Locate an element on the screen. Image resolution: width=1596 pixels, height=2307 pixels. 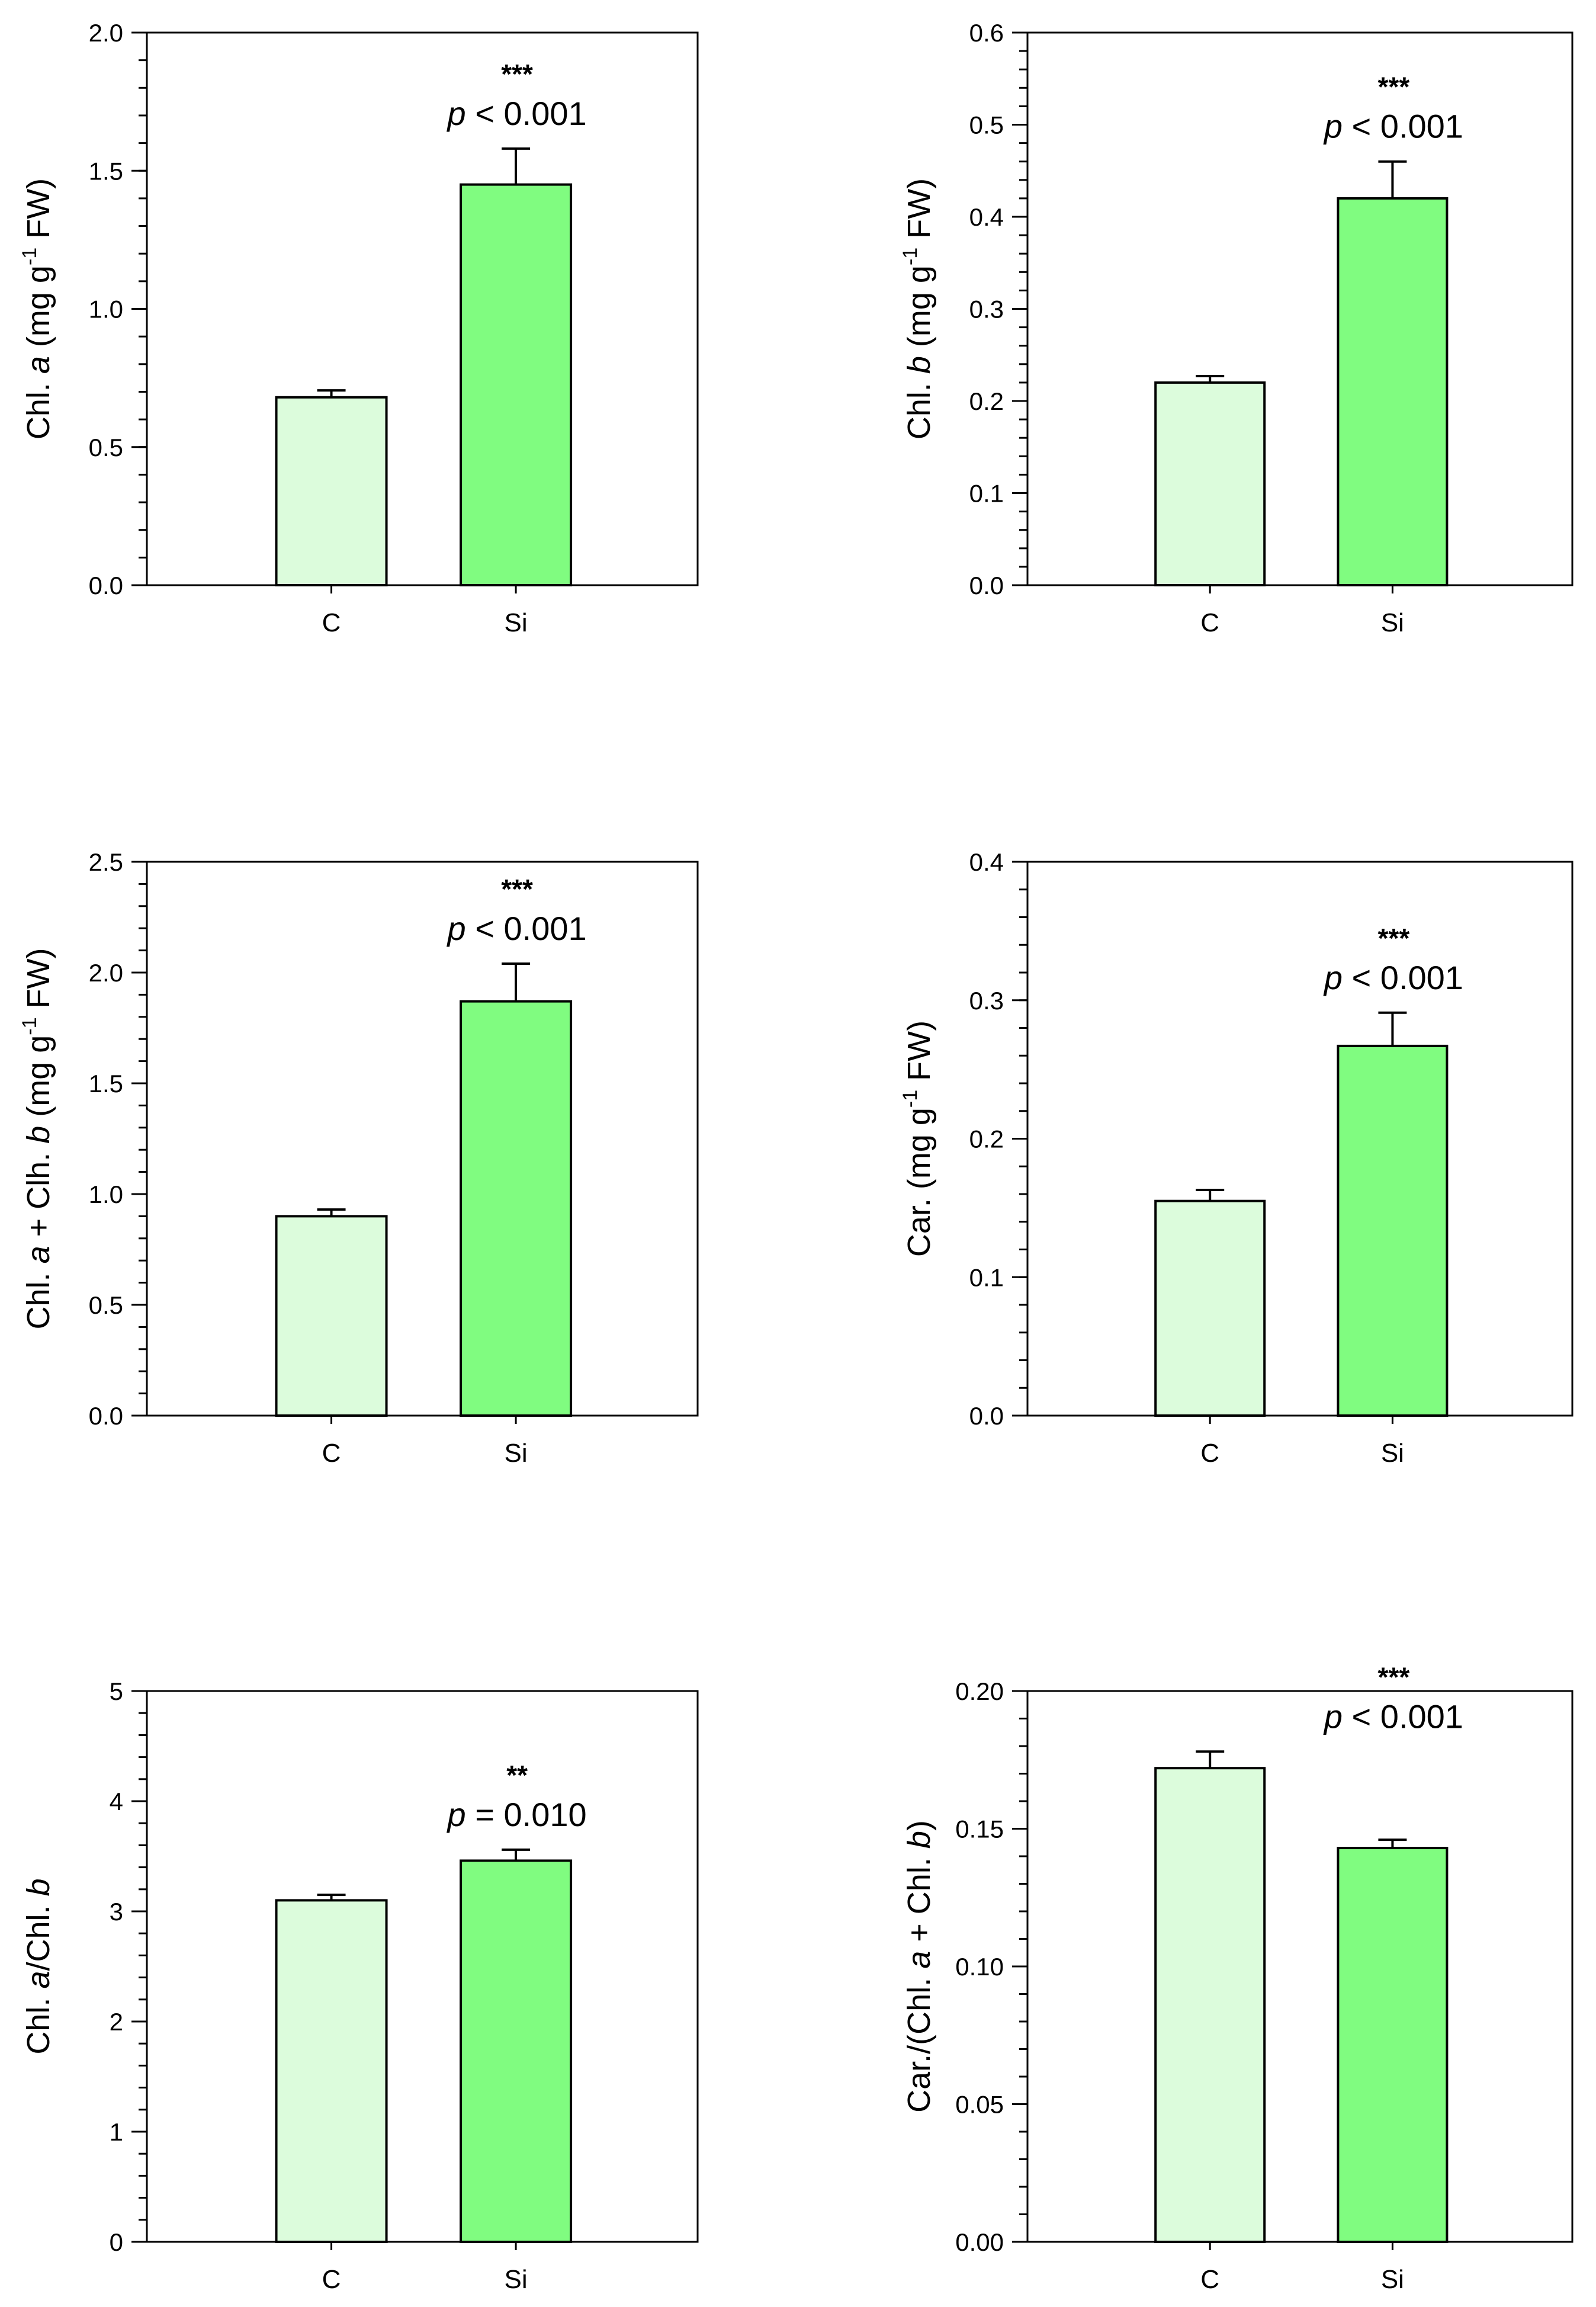
y-tick-label: 0.05 is located at coordinates (979, 2105).